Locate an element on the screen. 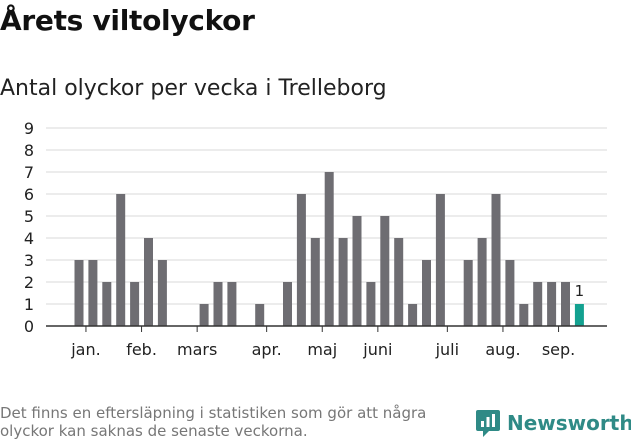 The height and width of the screenshot is (440, 631). x-tick-label: maj is located at coordinates (322, 349).